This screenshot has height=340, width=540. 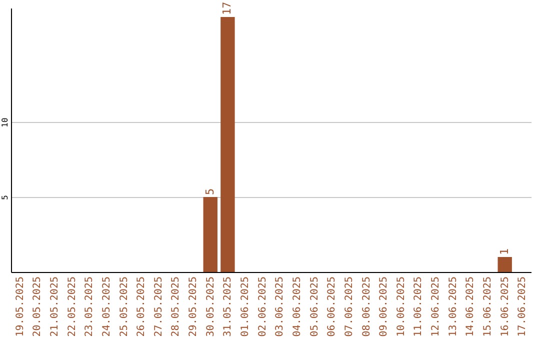 What do you see at coordinates (453, 306) in the screenshot?
I see `x-tick-label: 13.06.2025` at bounding box center [453, 306].